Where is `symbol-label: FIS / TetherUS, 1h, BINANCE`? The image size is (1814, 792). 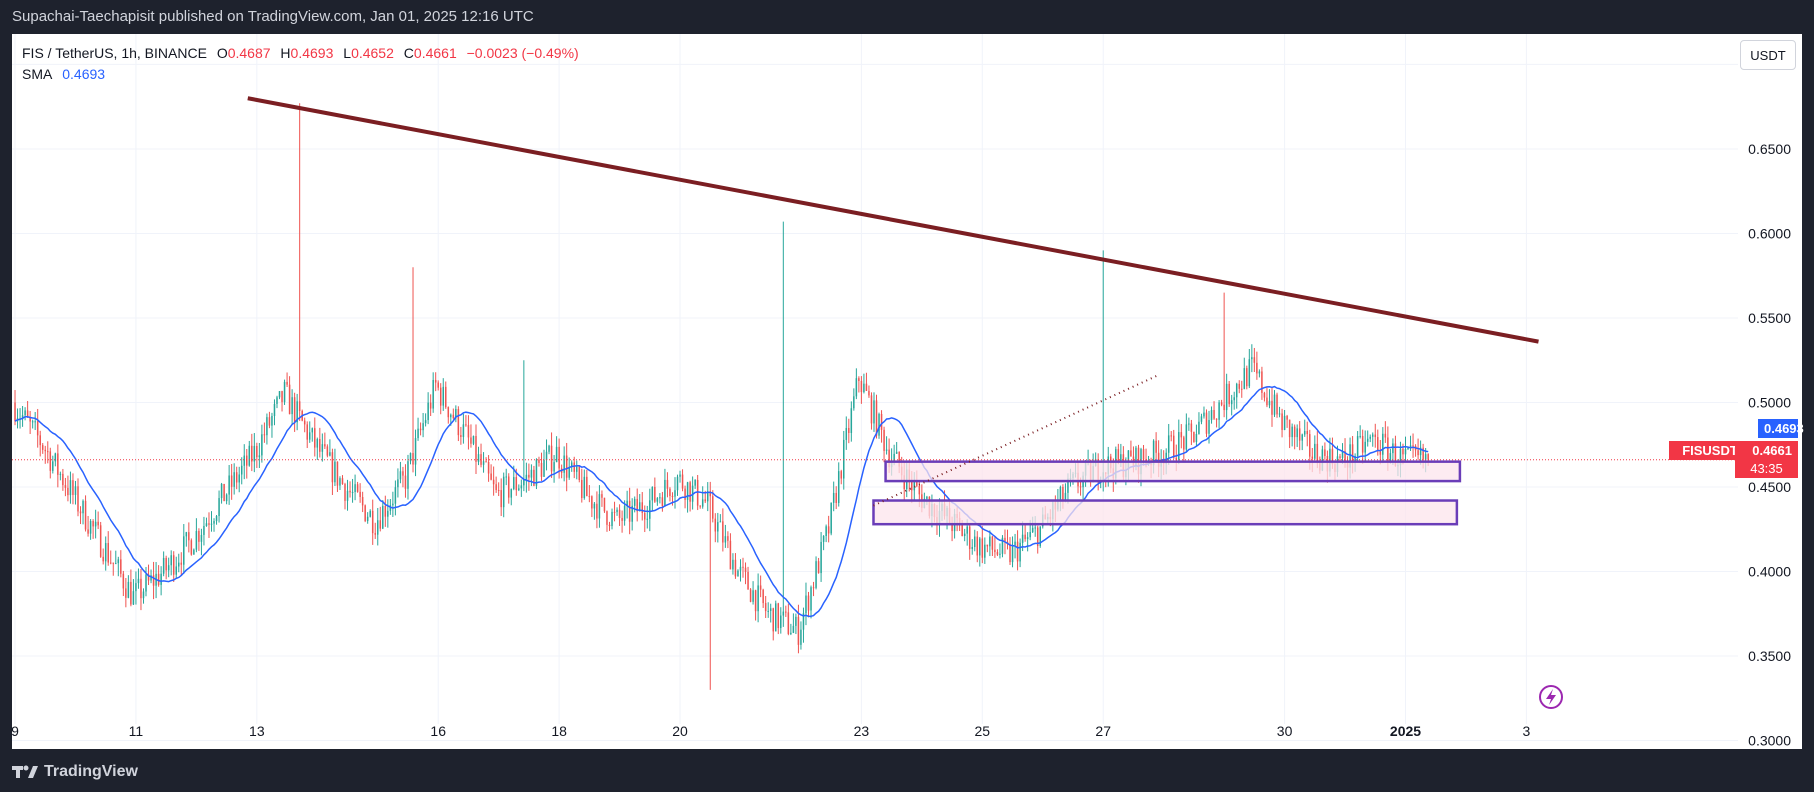 symbol-label: FIS / TetherUS, 1h, BINANCE is located at coordinates (114, 53).